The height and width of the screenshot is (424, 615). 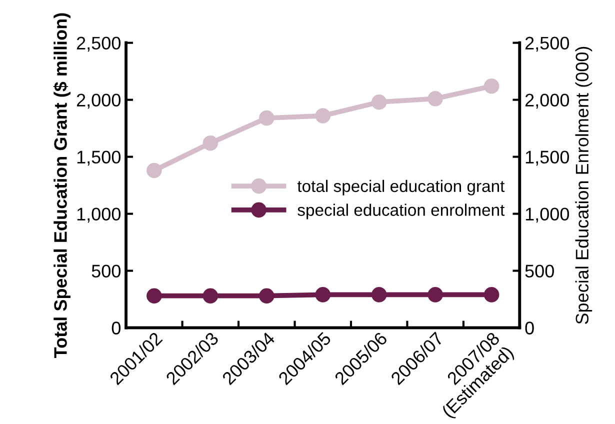 What do you see at coordinates (106, 271) in the screenshot?
I see `y-tick-label: 500` at bounding box center [106, 271].